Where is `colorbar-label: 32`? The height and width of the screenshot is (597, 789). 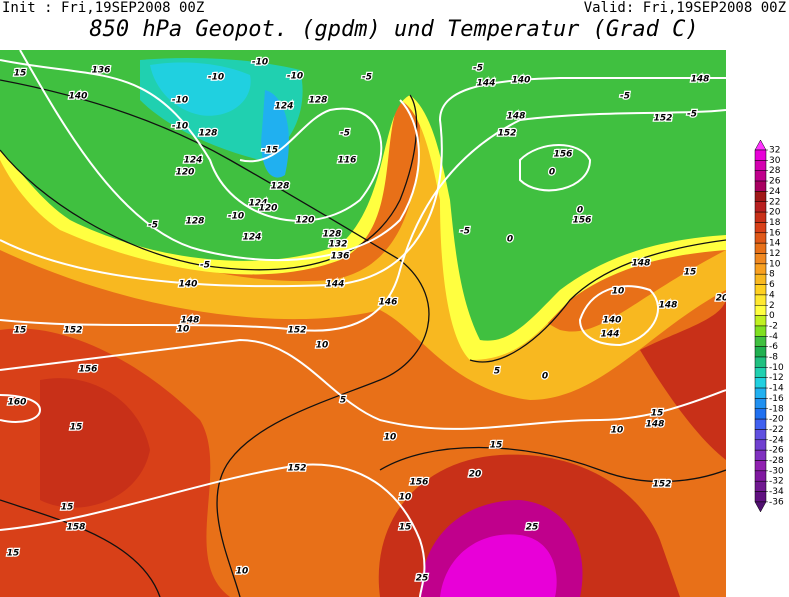 colorbar-label: 32 is located at coordinates (774, 151).